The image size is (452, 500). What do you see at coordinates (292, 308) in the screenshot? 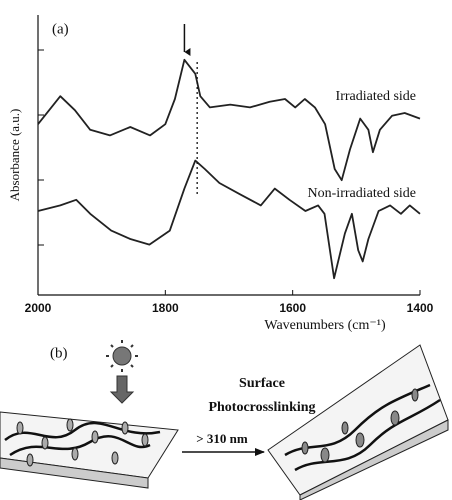
I see `x-tick-label: 1600` at bounding box center [292, 308].